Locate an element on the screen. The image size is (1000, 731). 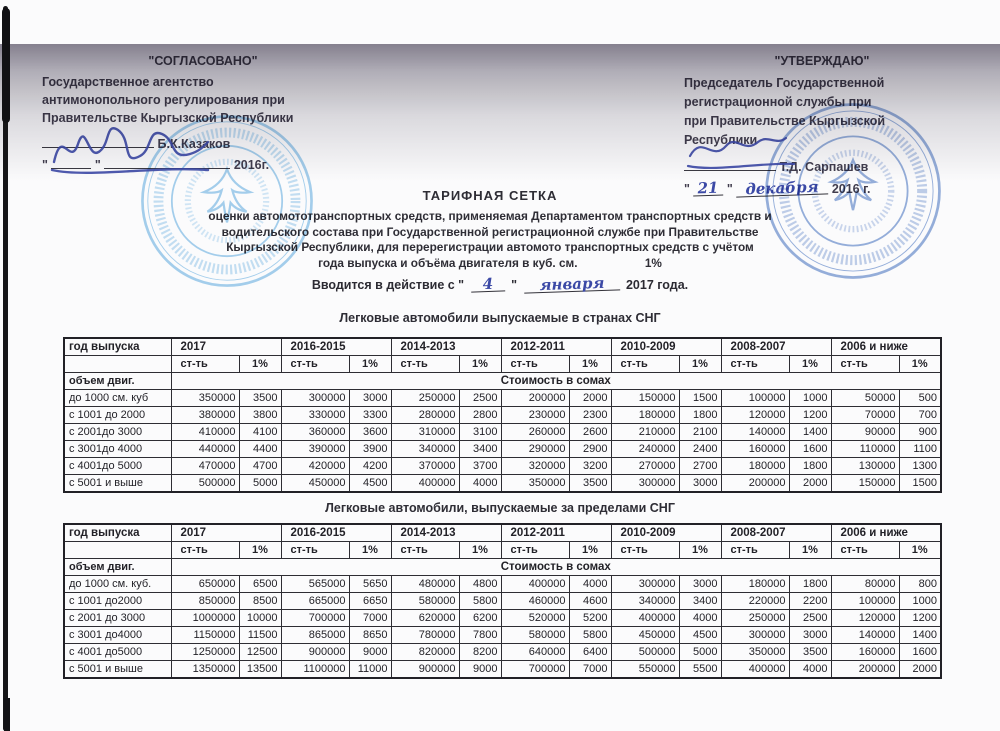
cell-value: 1600 is located at coordinates (810, 449).